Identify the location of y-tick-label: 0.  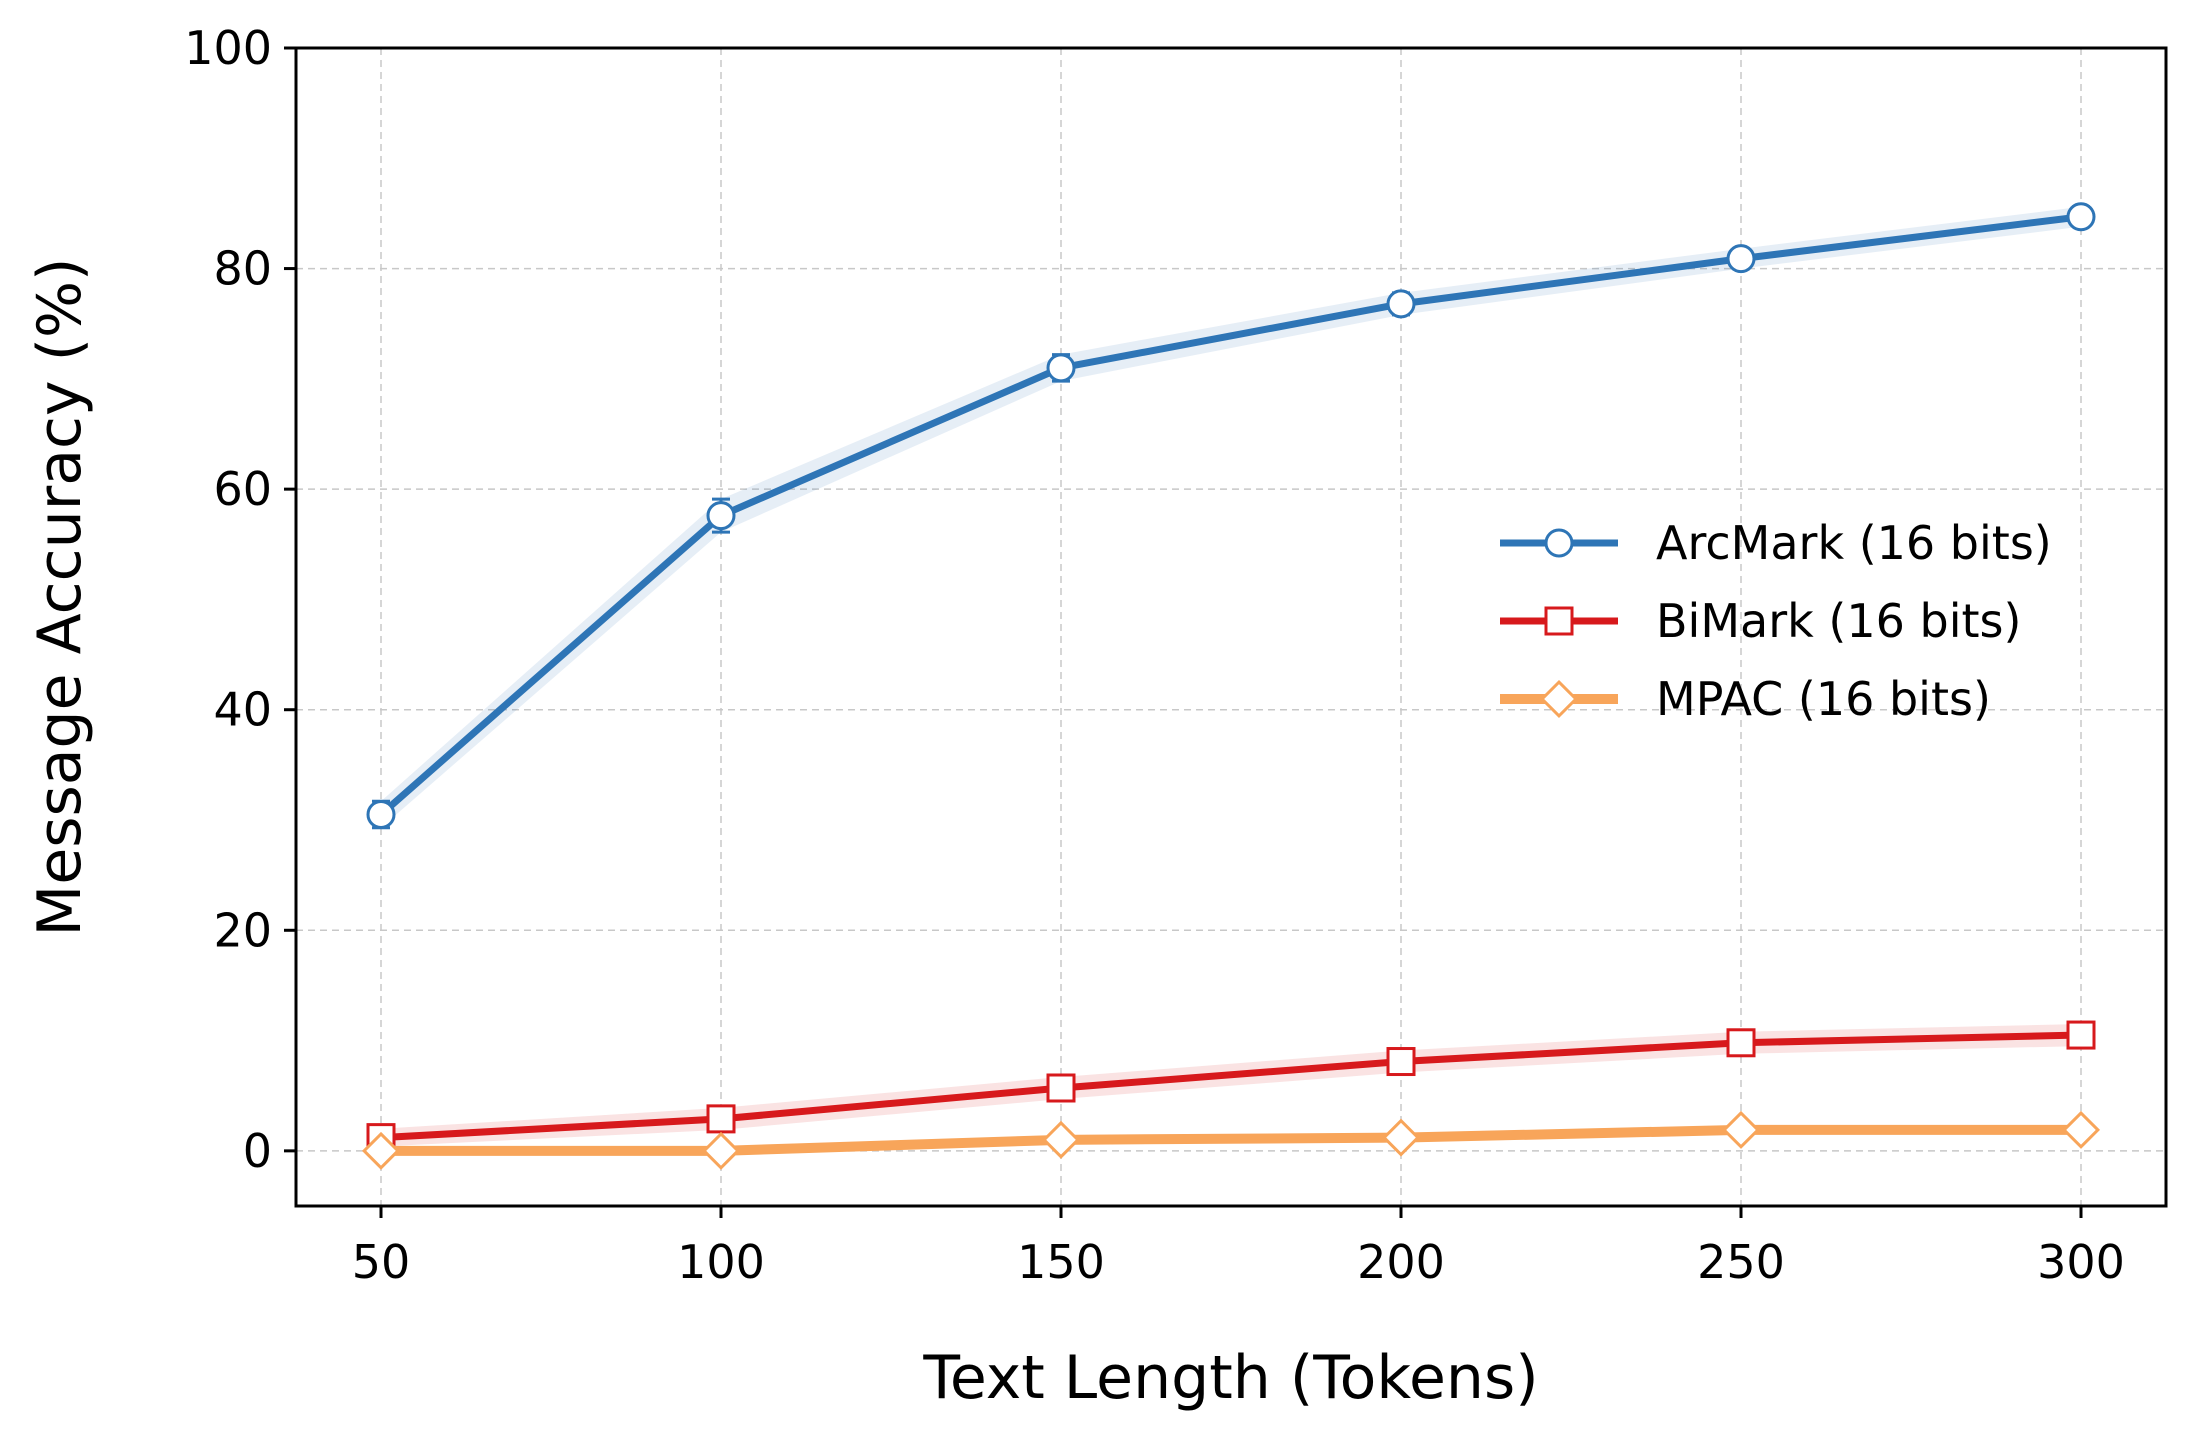
(257, 1151).